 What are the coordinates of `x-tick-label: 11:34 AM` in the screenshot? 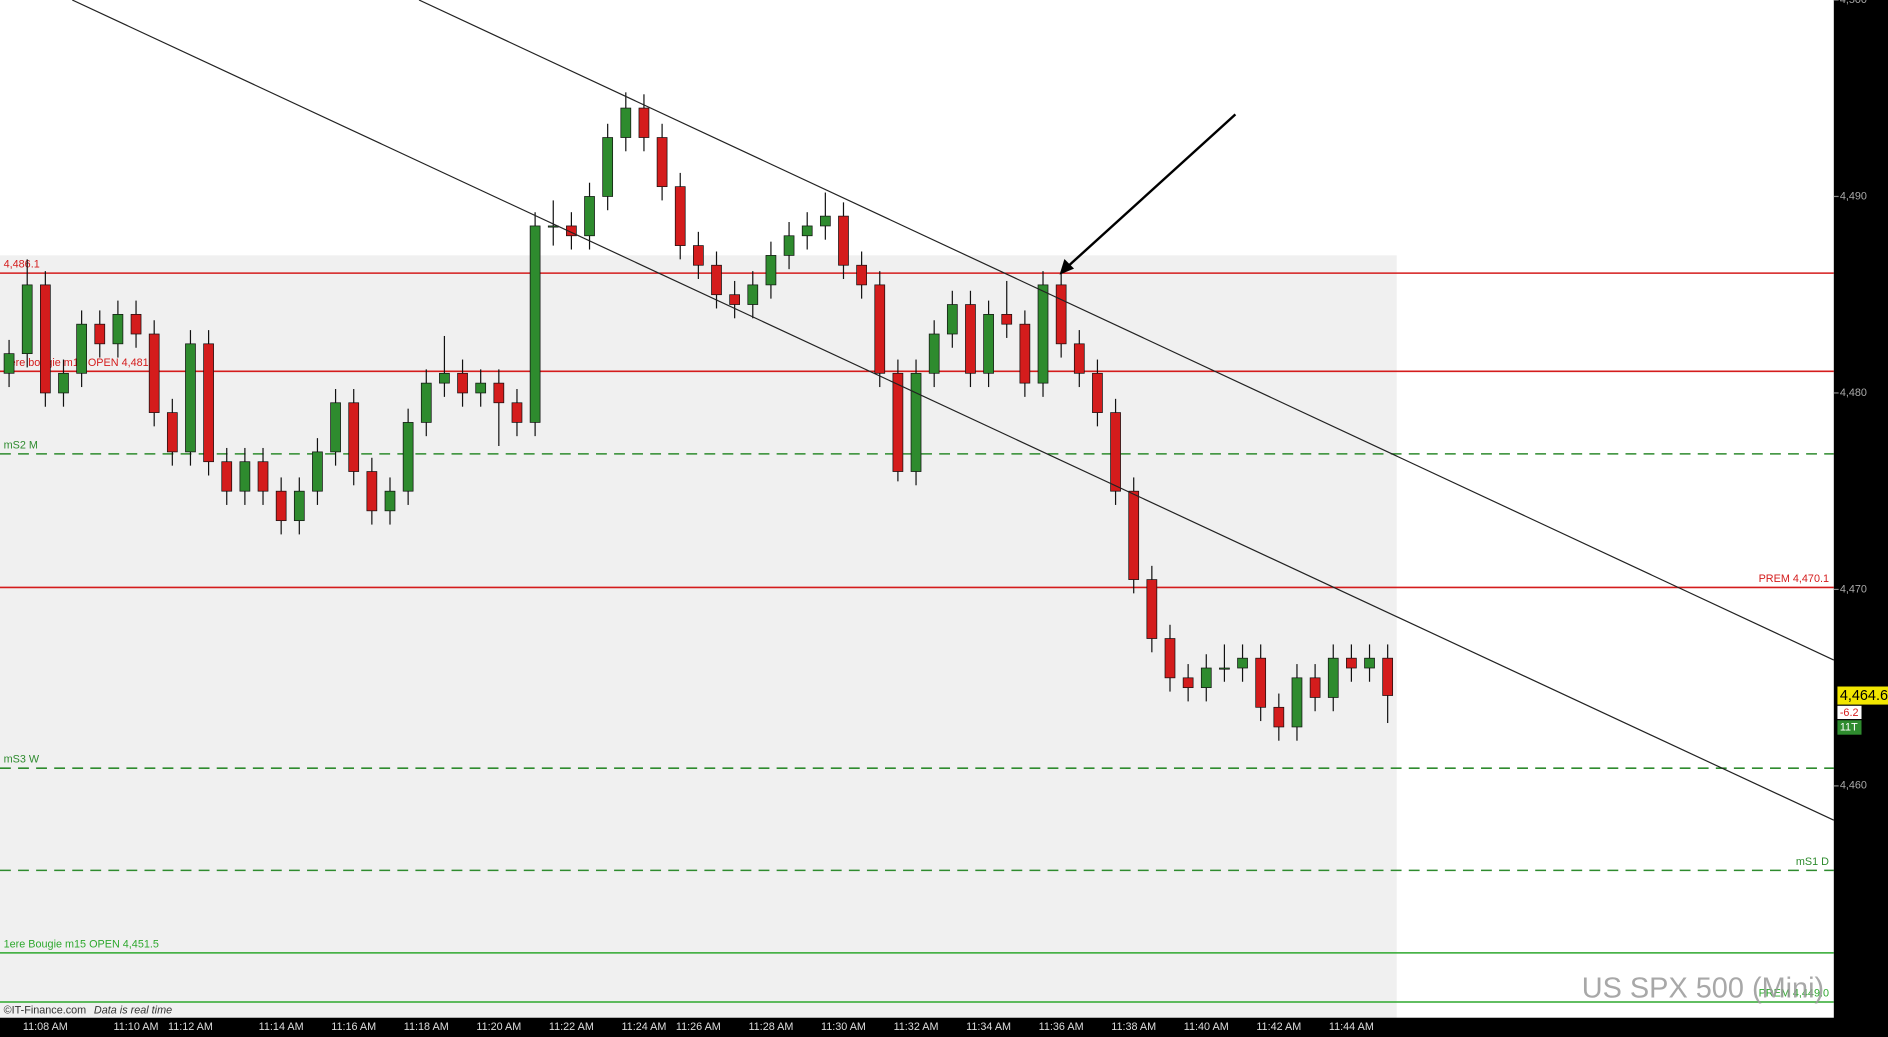 It's located at (988, 1027).